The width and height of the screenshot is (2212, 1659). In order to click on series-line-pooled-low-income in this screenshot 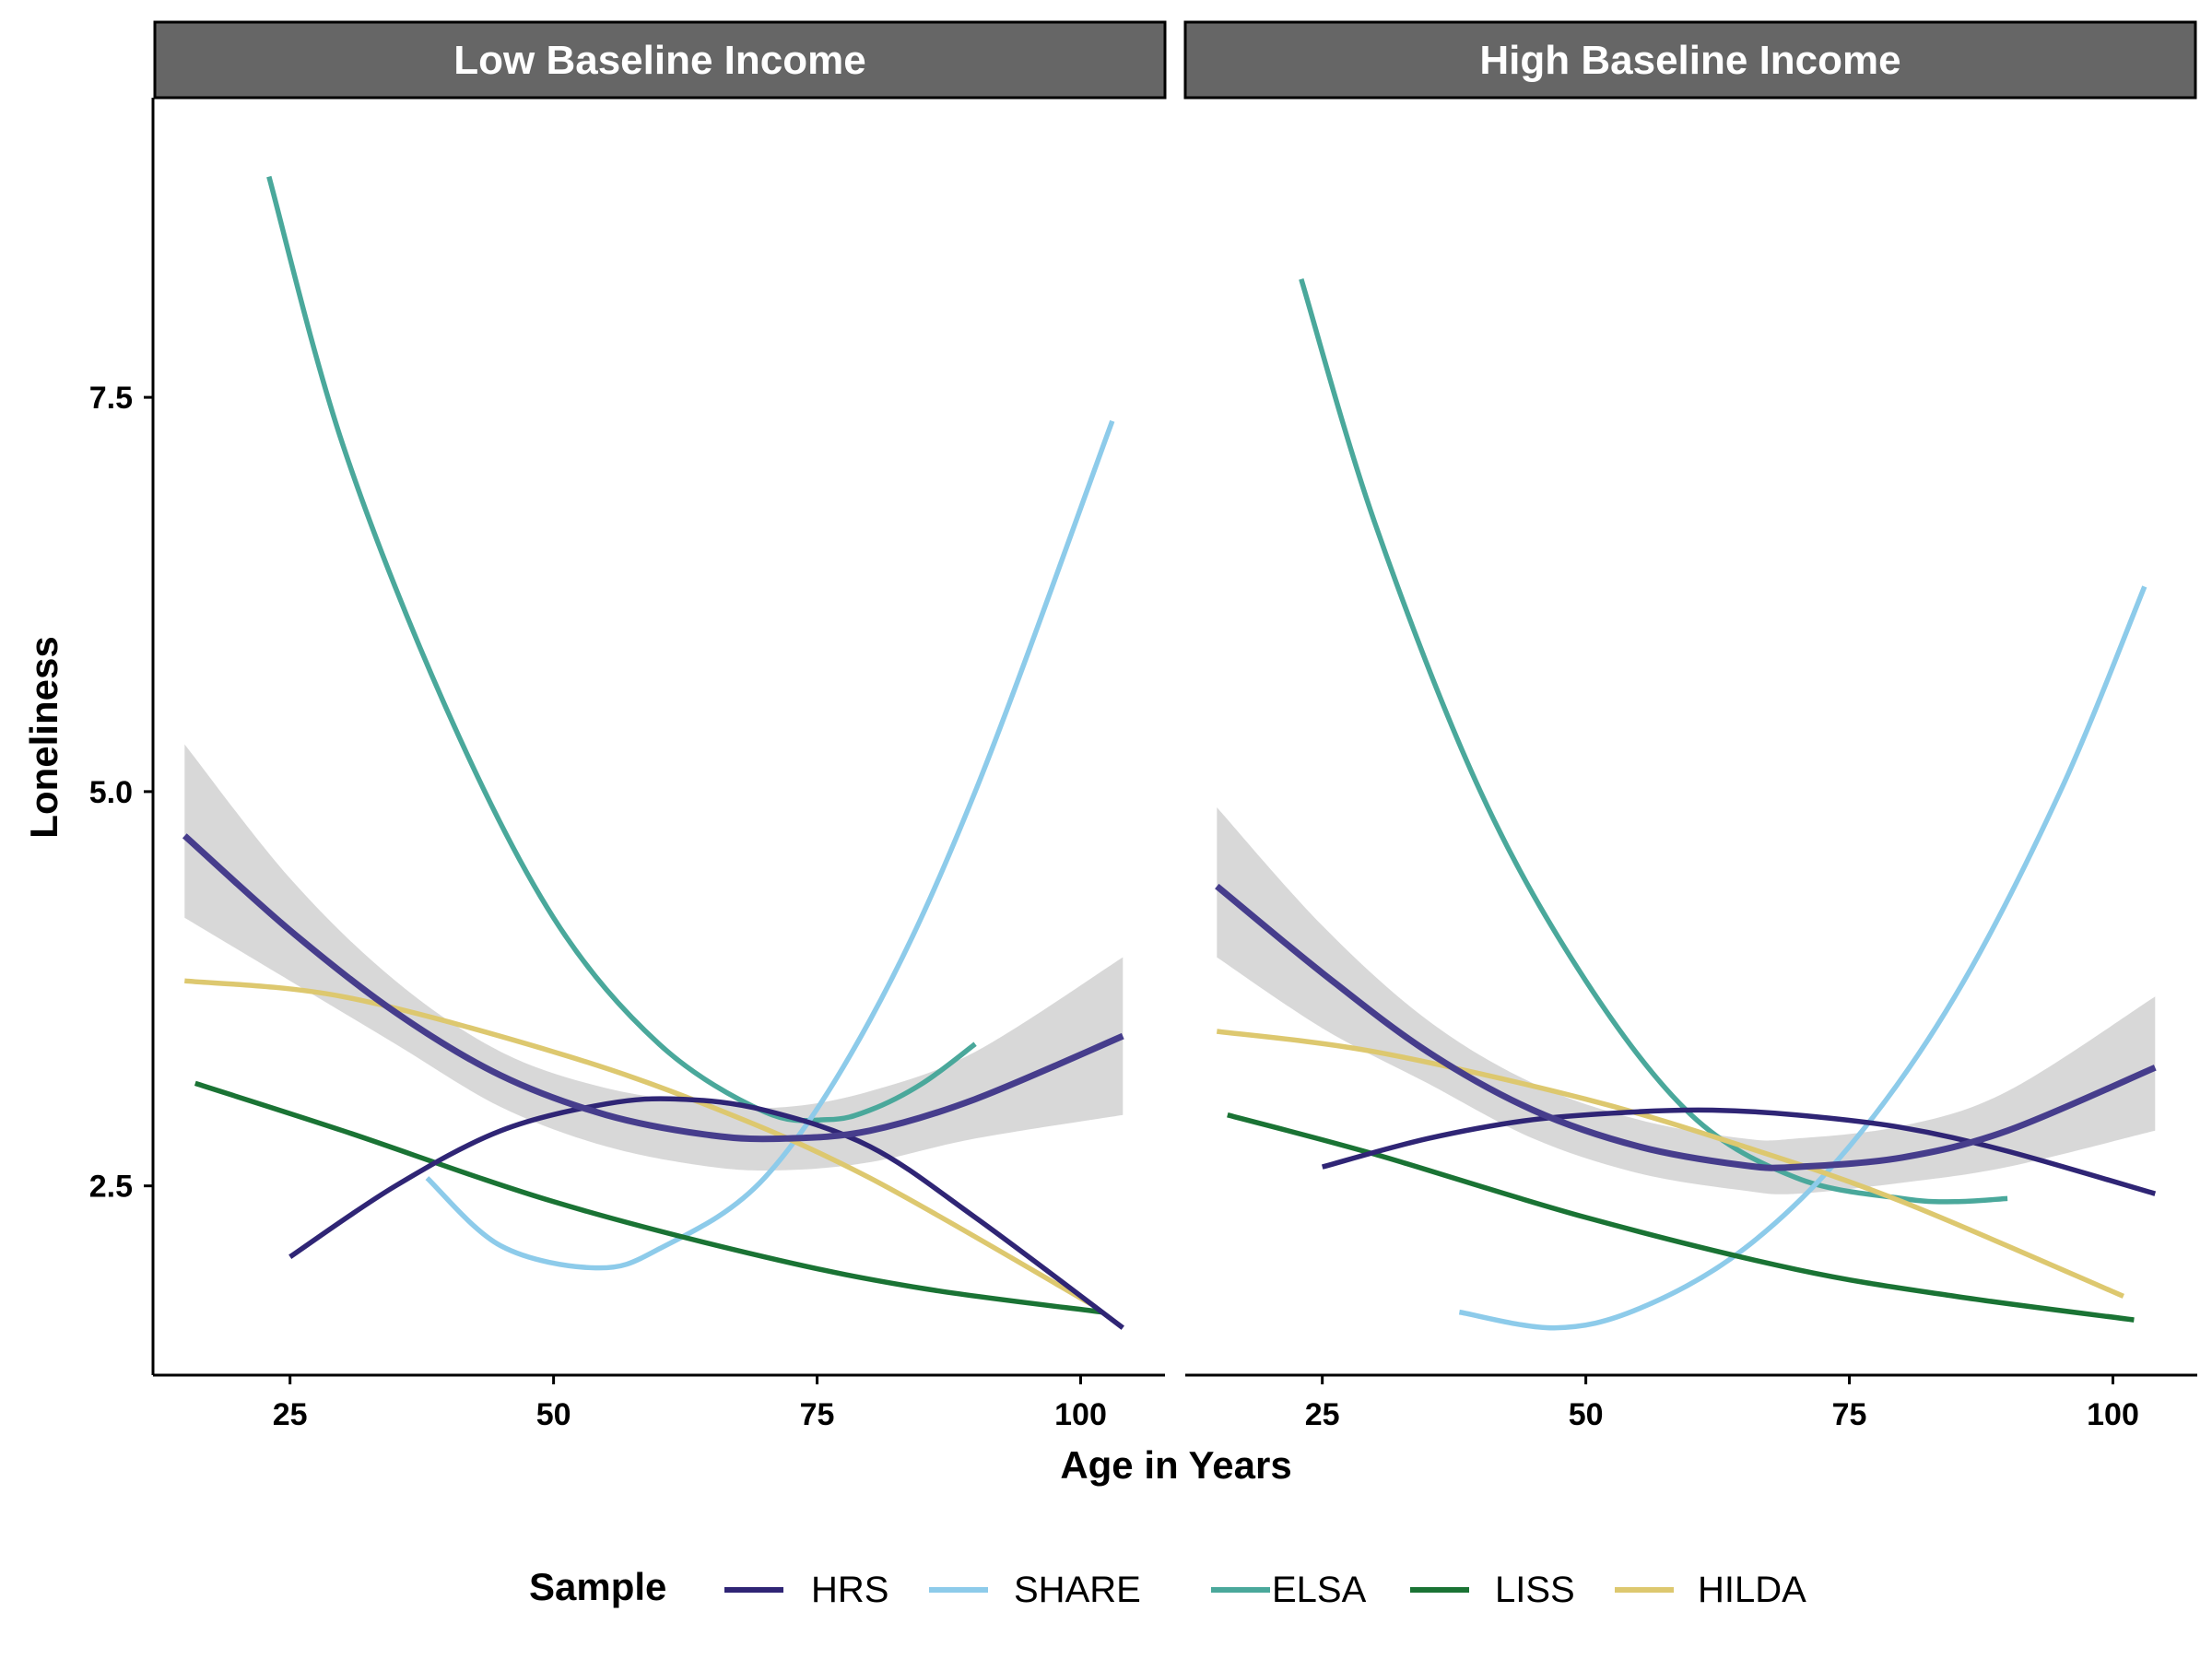, I will do `click(653, 988)`.